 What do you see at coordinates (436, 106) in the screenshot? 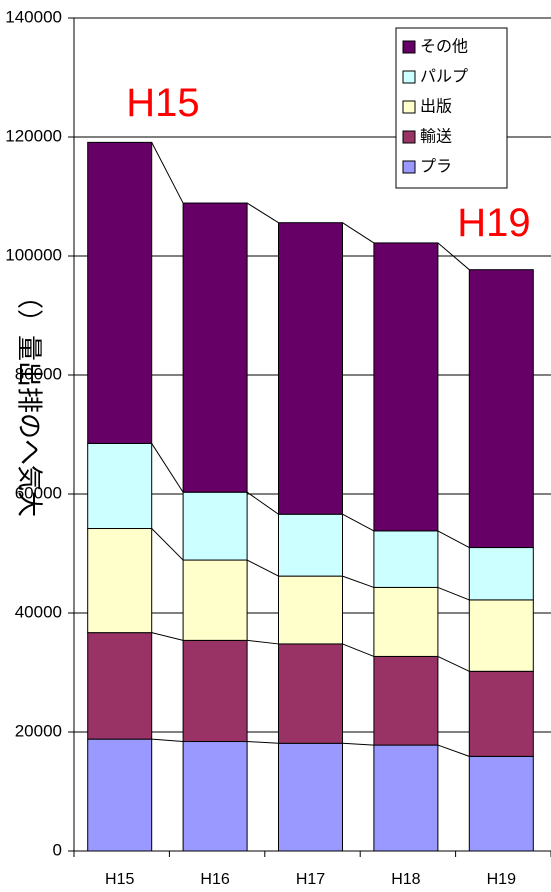
I see `legend-label: 出版` at bounding box center [436, 106].